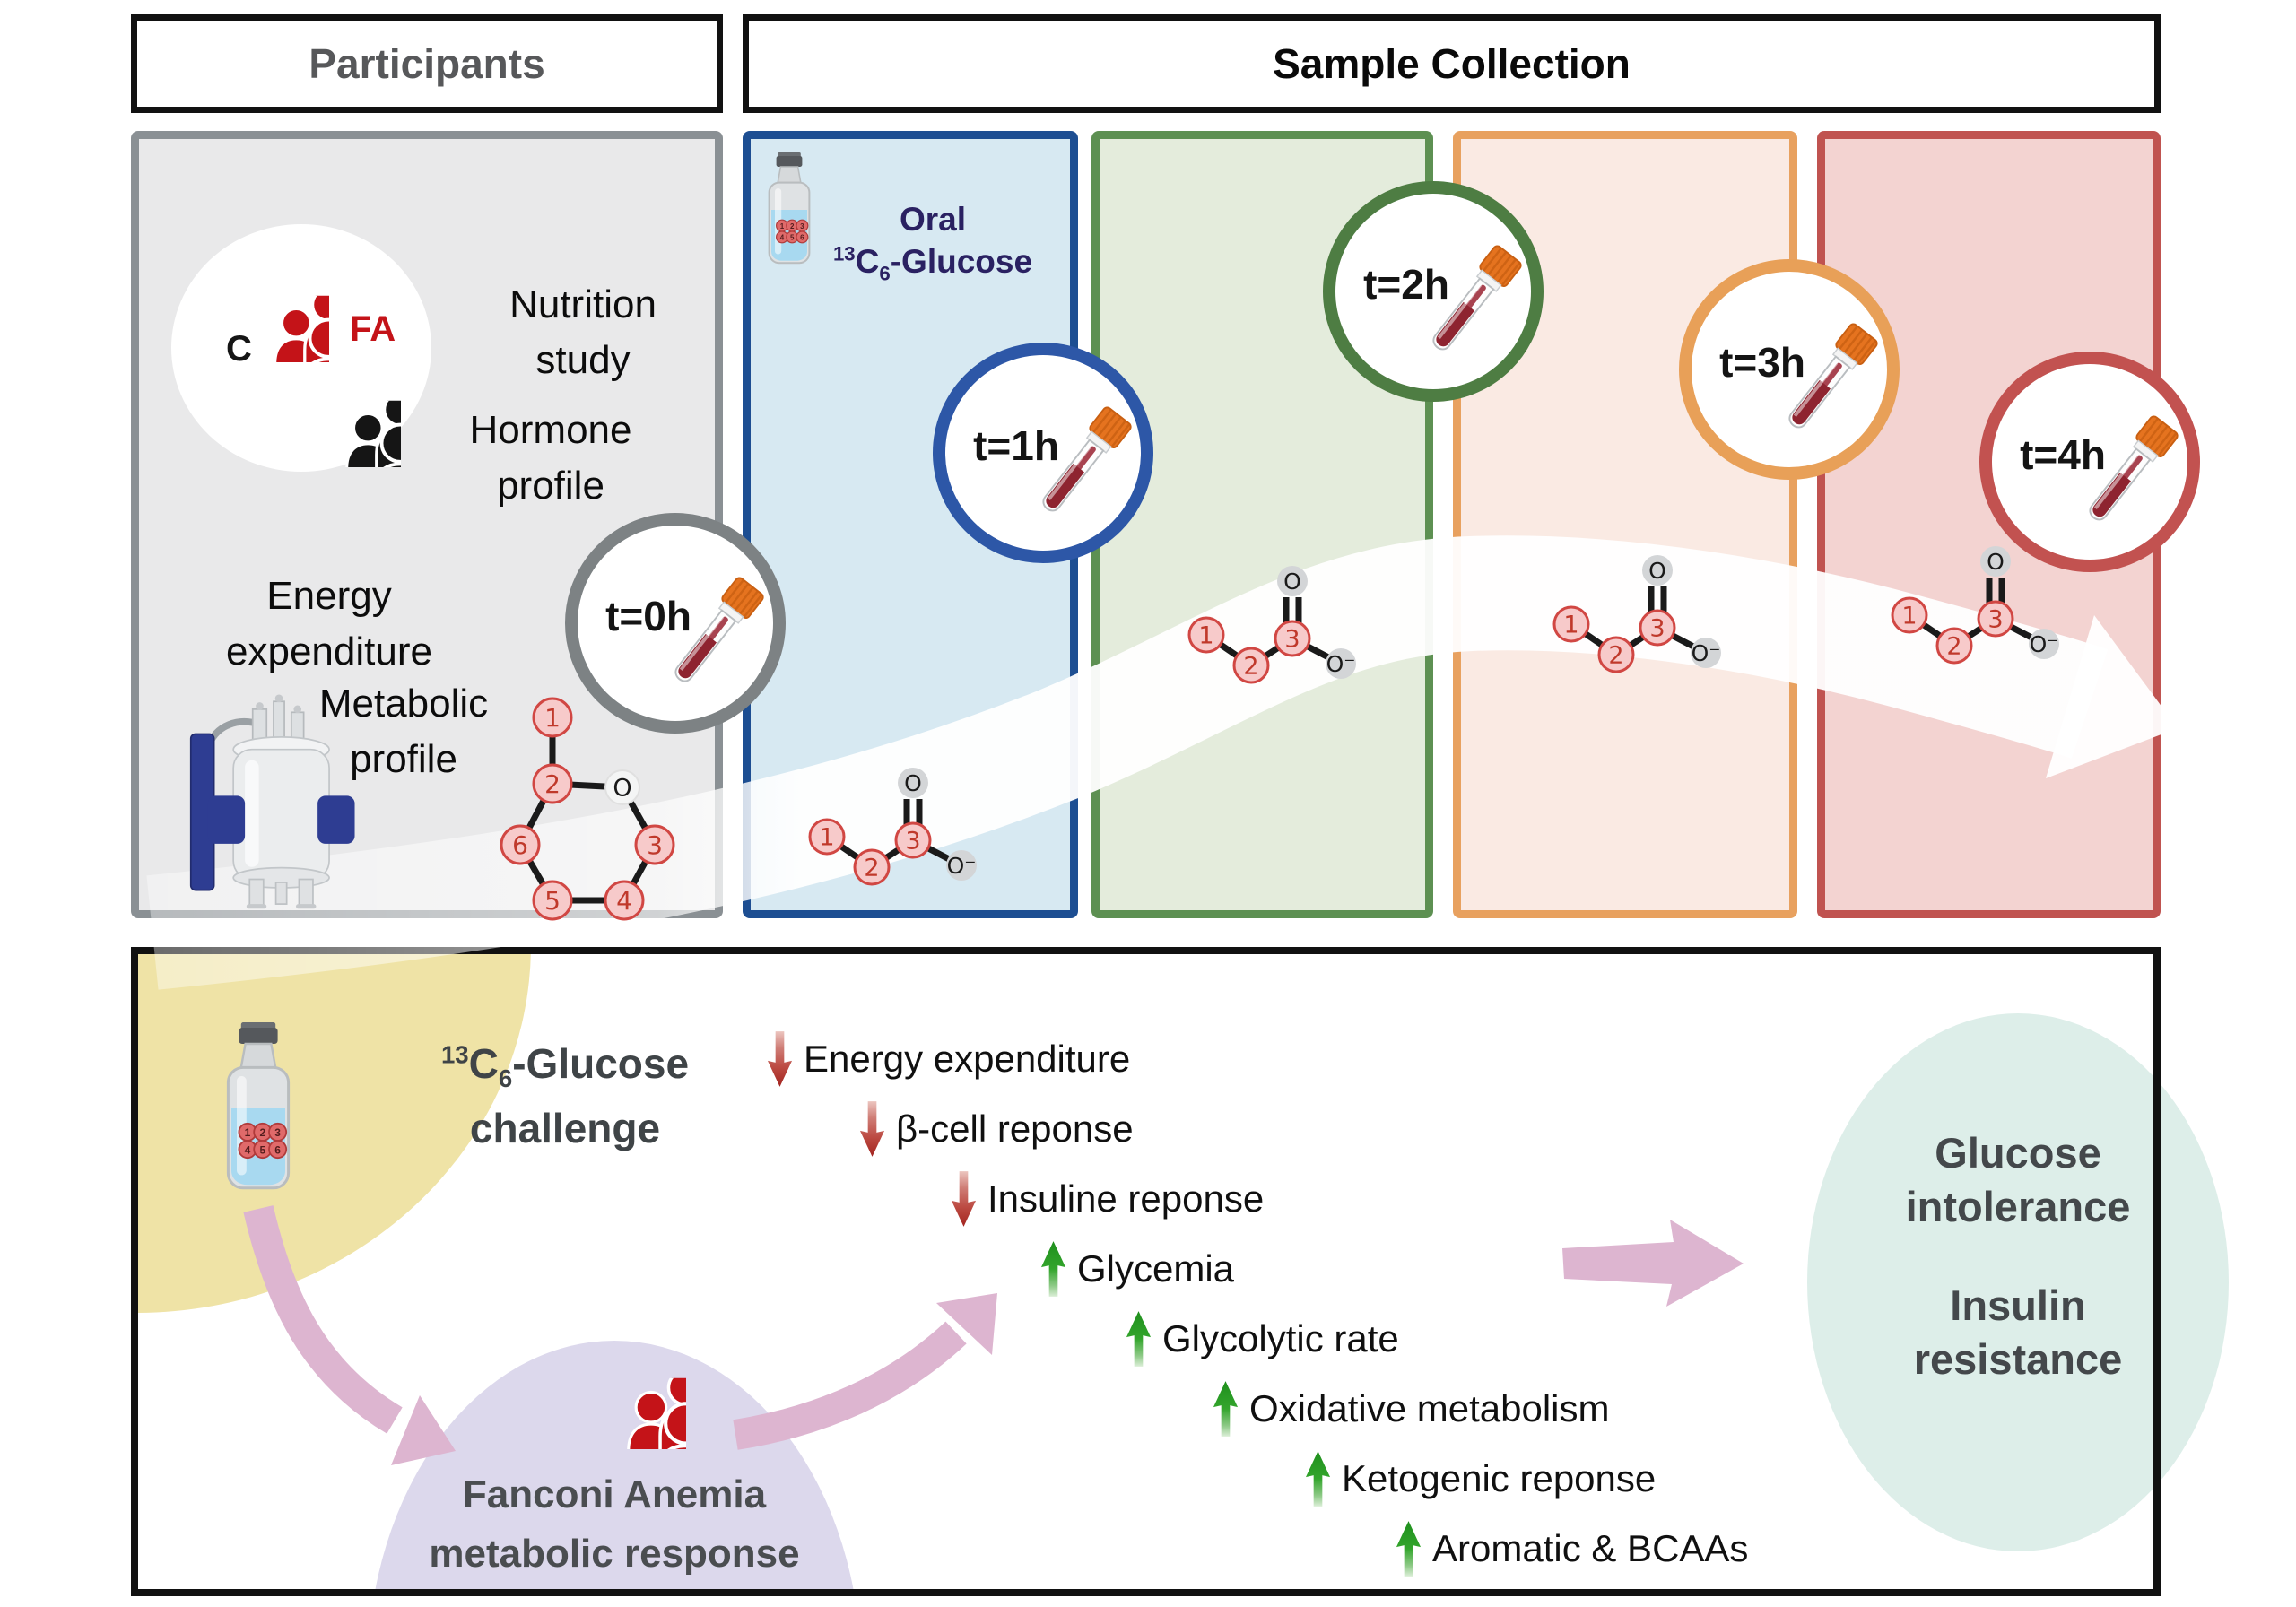  I want to click on challenge-line2: challenge, so click(565, 1128).